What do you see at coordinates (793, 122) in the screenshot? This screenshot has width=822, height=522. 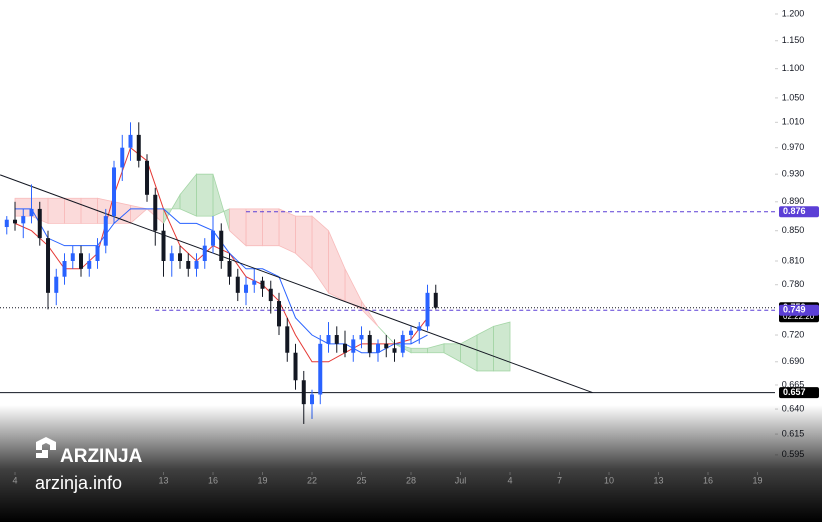 I see `y-tick-label: 1.010` at bounding box center [793, 122].